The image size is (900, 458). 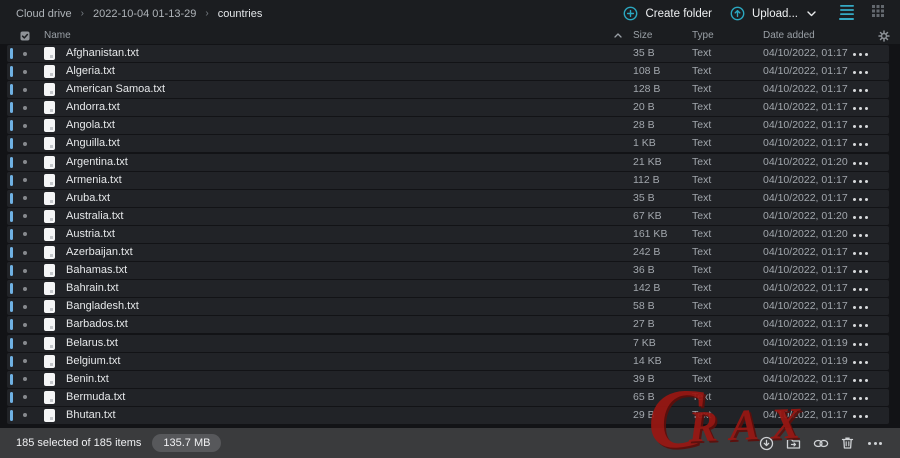 I want to click on file-name: Bahamas.txt, so click(x=97, y=270).